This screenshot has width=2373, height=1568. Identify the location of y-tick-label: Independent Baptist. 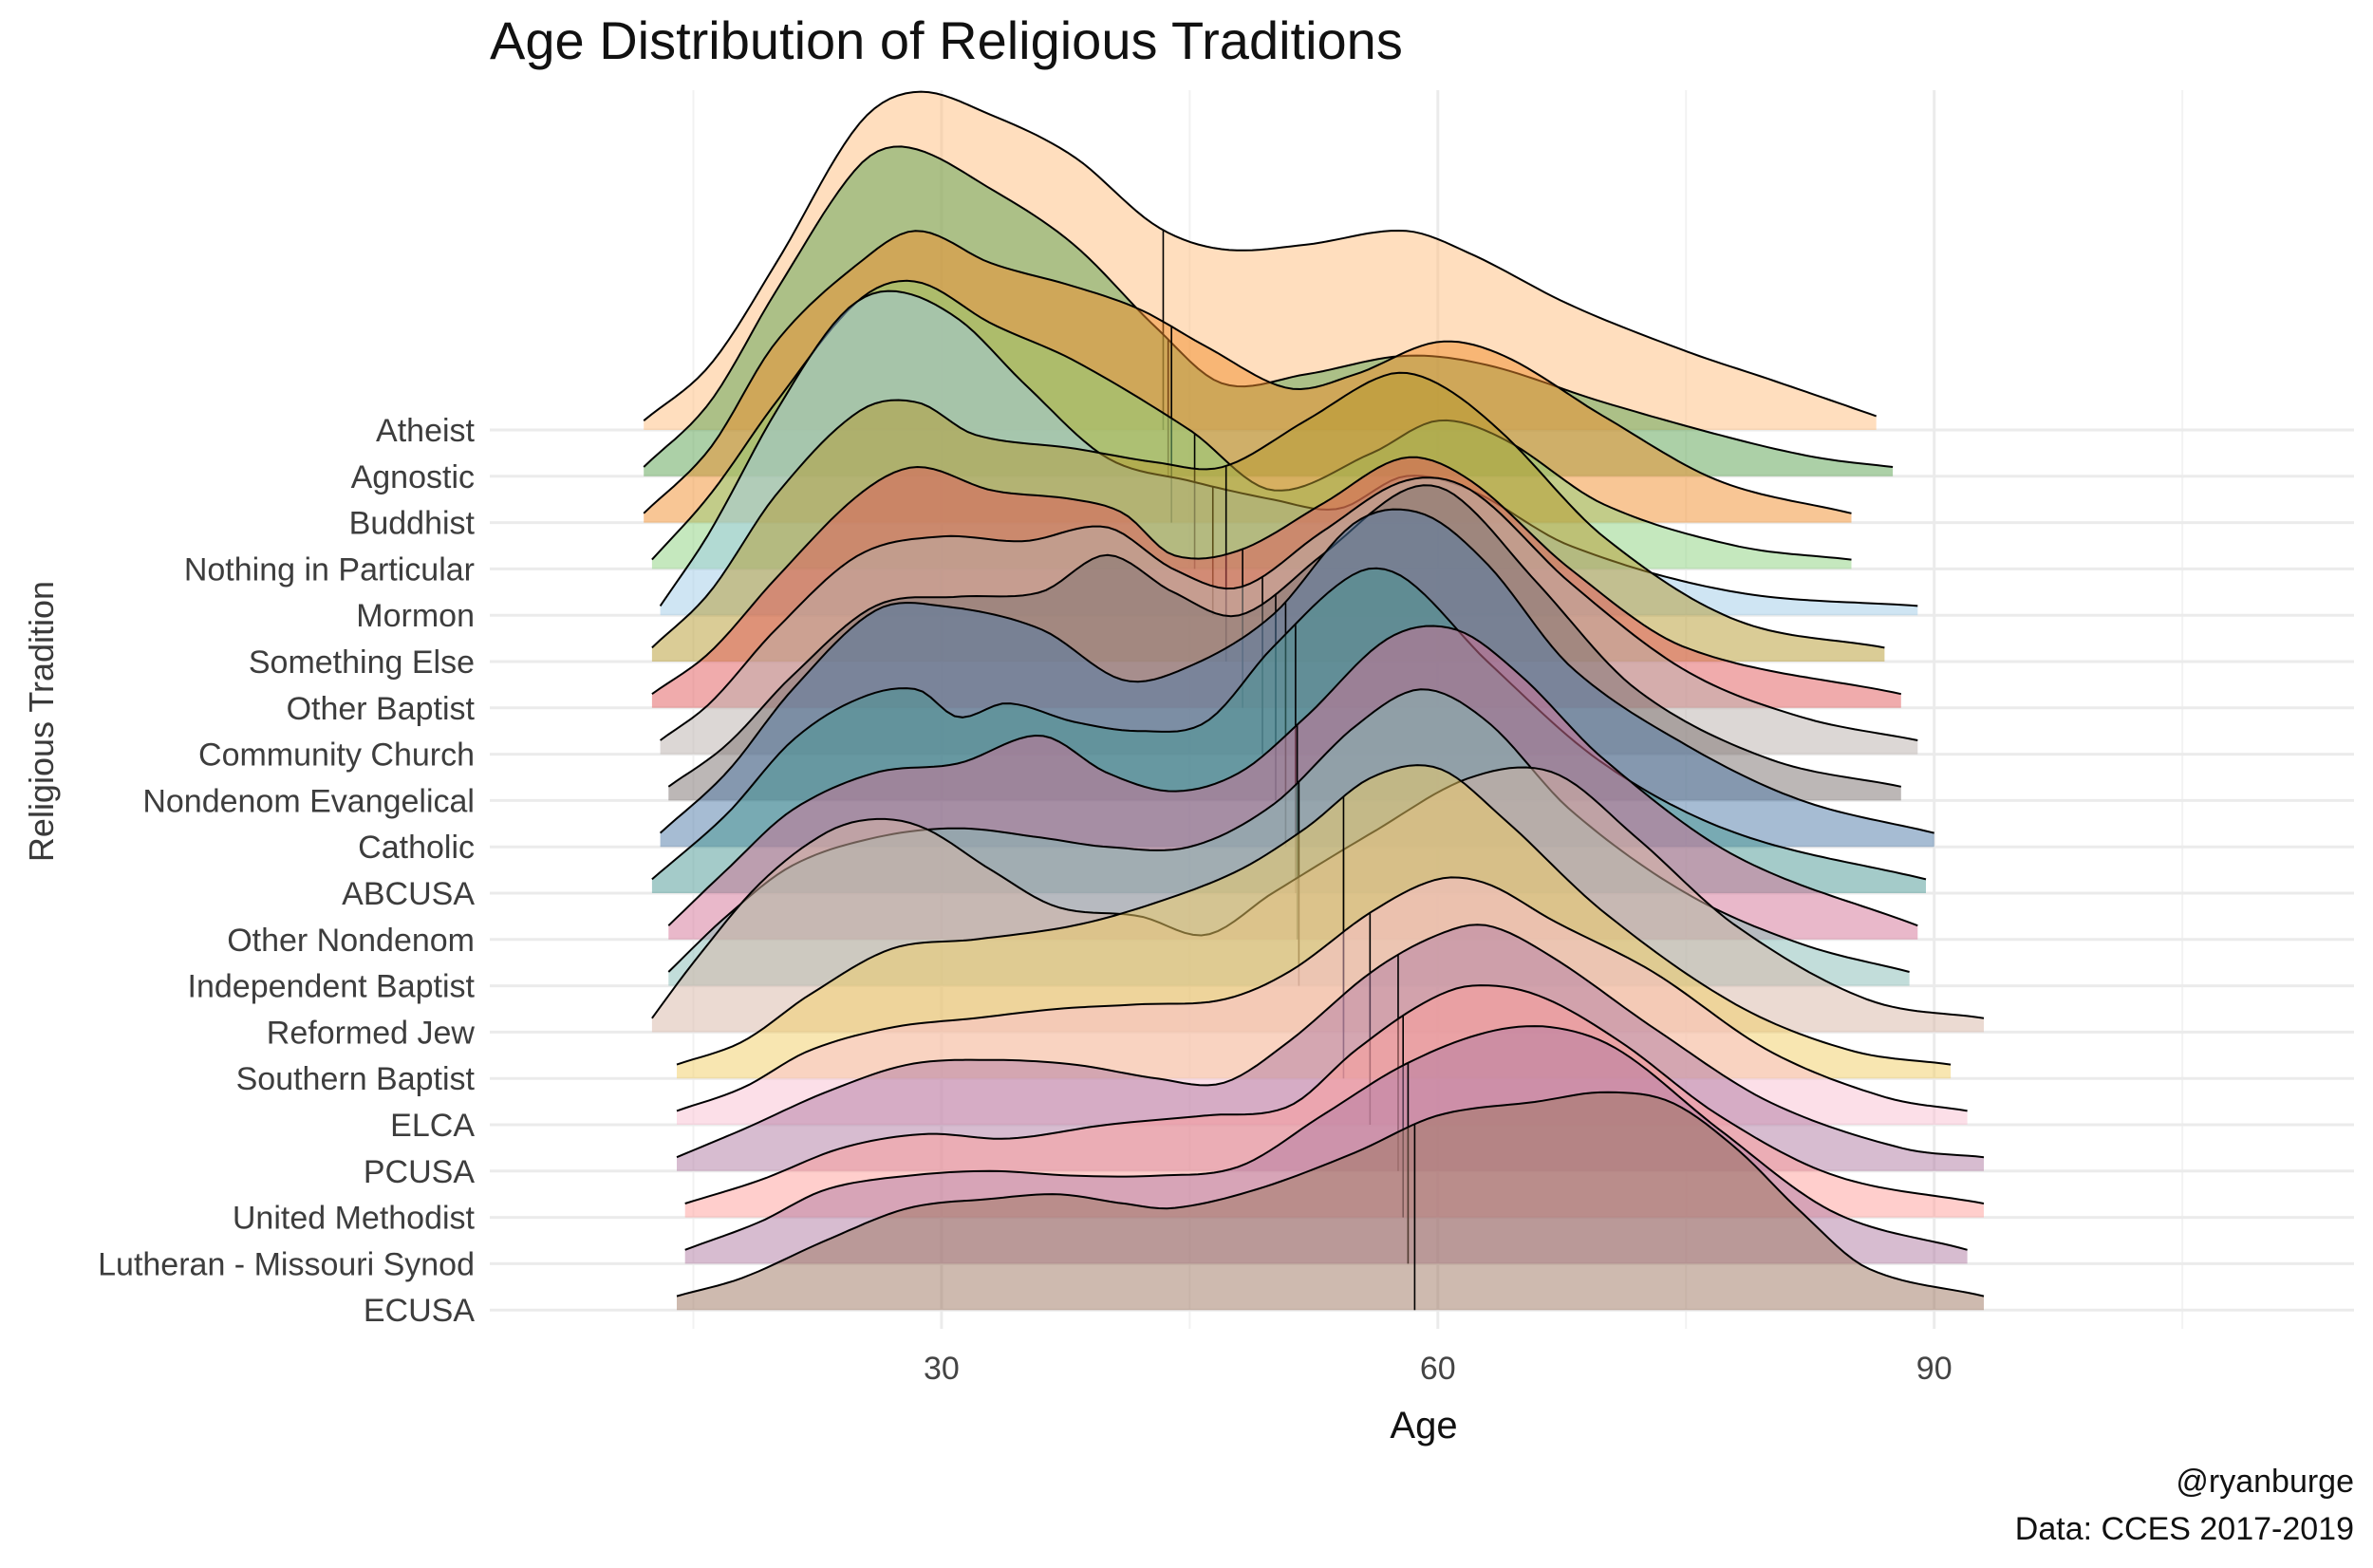
(332, 987).